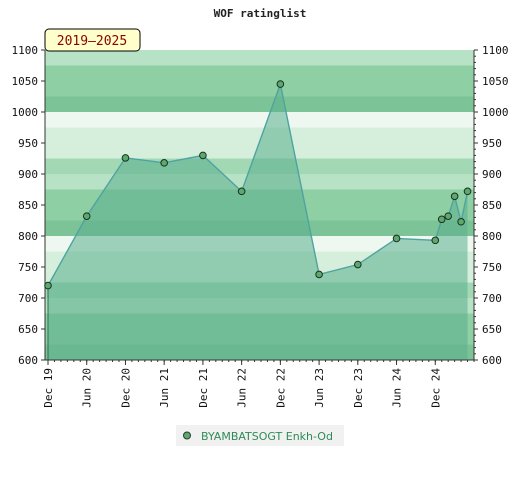  What do you see at coordinates (125, 388) in the screenshot?
I see `x-tick-label: Dec 20` at bounding box center [125, 388].